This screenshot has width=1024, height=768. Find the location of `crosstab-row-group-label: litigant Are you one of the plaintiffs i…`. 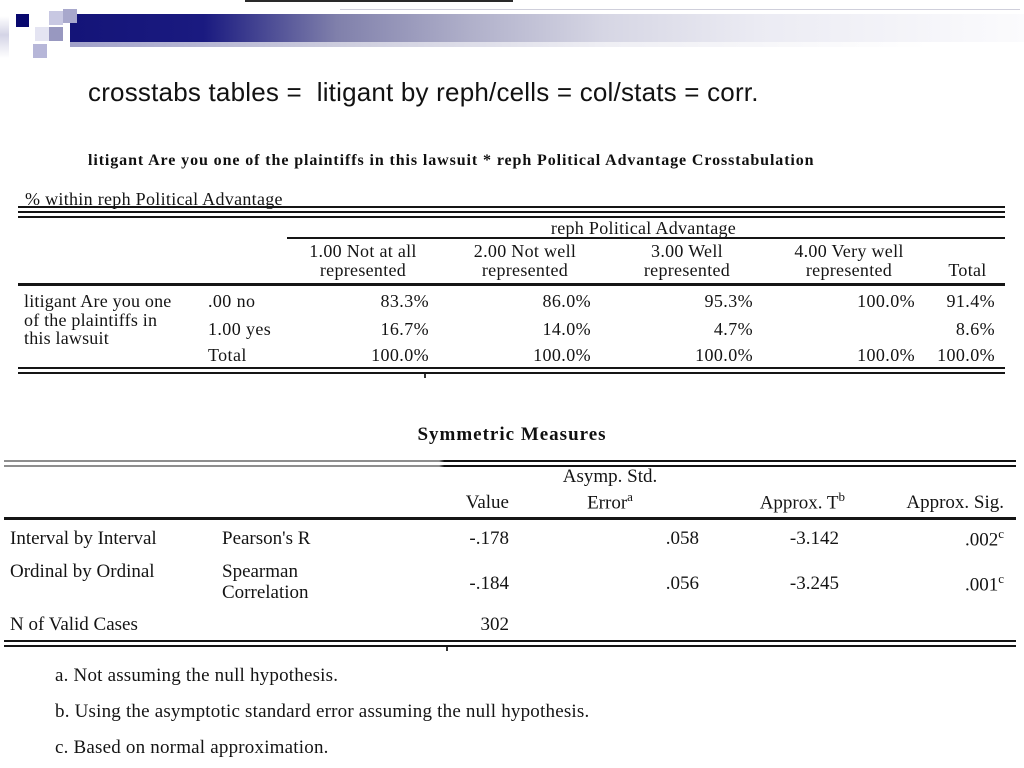

crosstab-row-group-label: litigant Are you one of the plaintiffs i… is located at coordinates (97, 320).